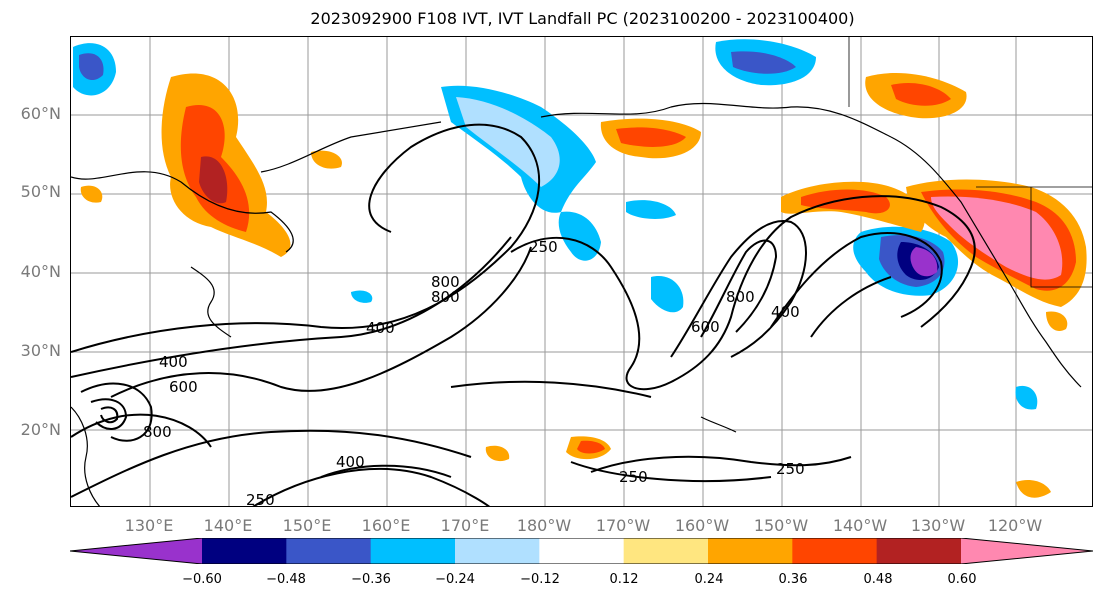  Describe the element at coordinates (157, 432) in the screenshot. I see `contour-label-800-west: 800` at that location.